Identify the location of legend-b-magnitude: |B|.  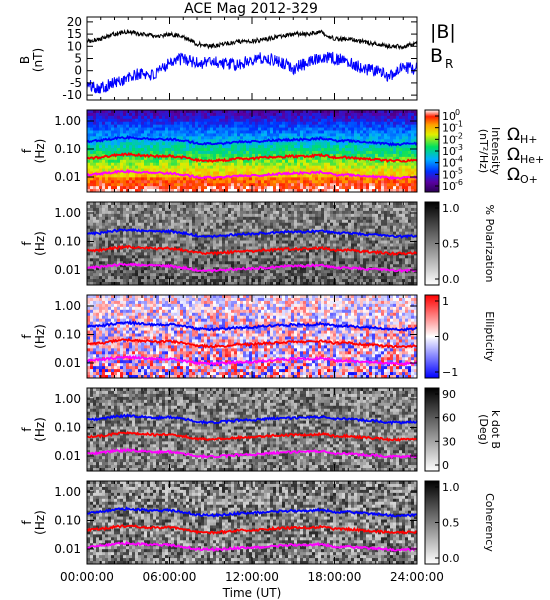
(443, 32).